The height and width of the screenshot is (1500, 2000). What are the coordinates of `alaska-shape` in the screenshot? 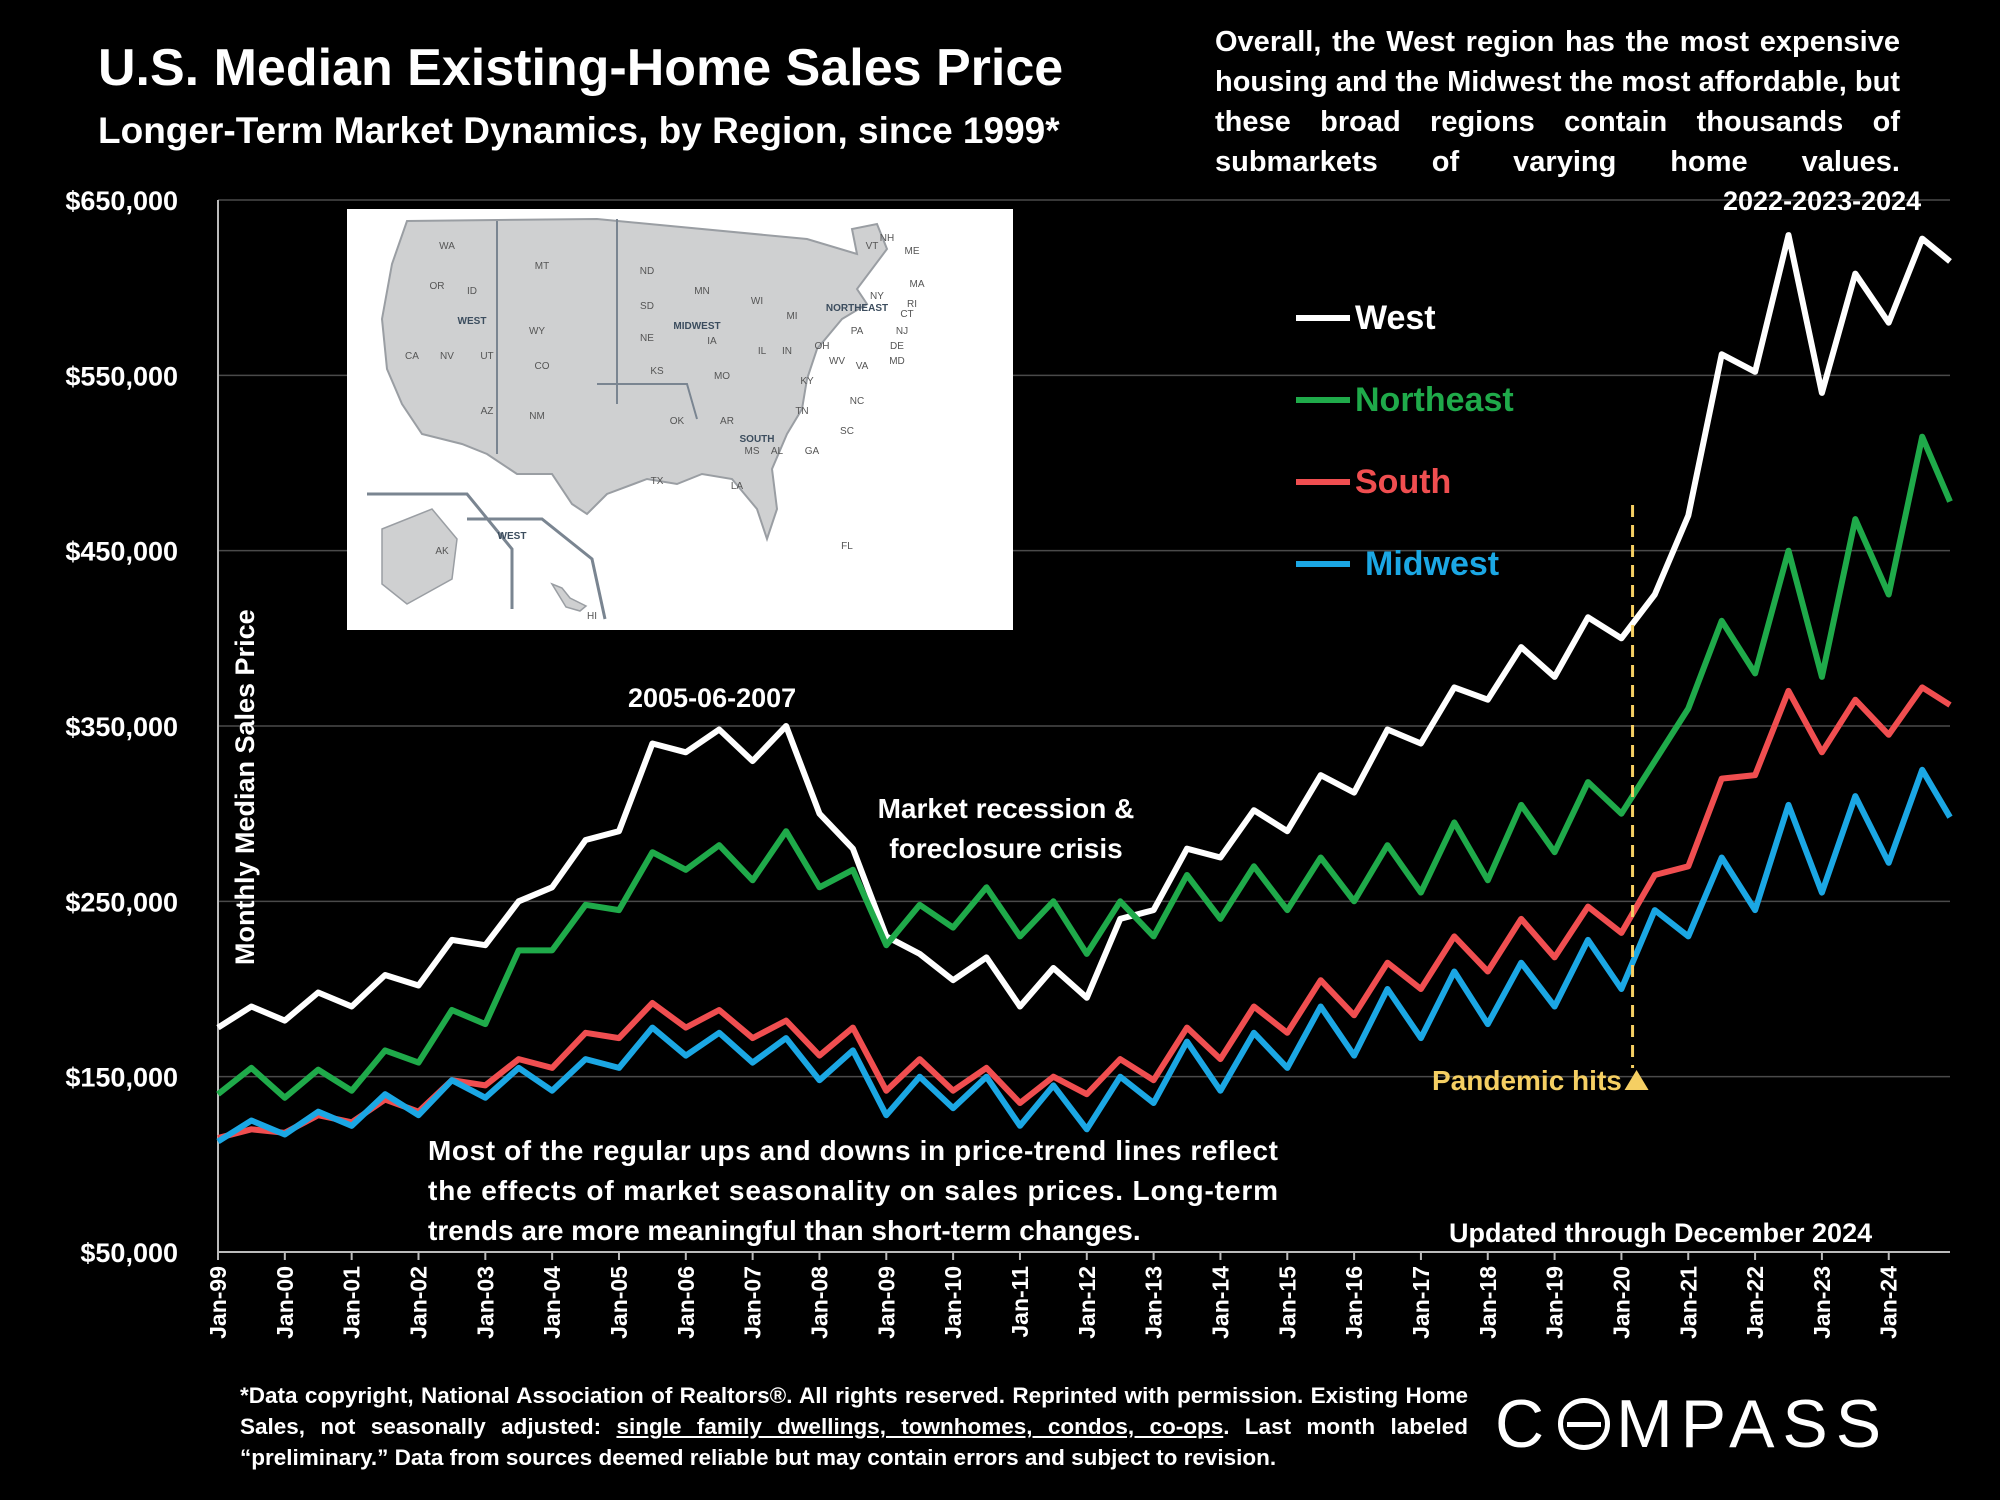 It's located at (419, 556).